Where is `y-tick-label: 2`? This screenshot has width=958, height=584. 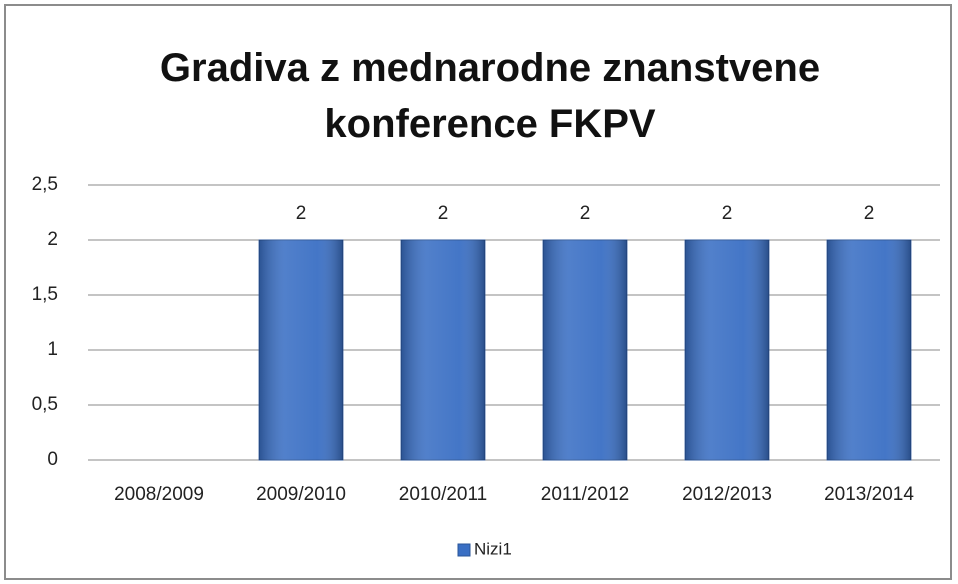
y-tick-label: 2 is located at coordinates (52, 239).